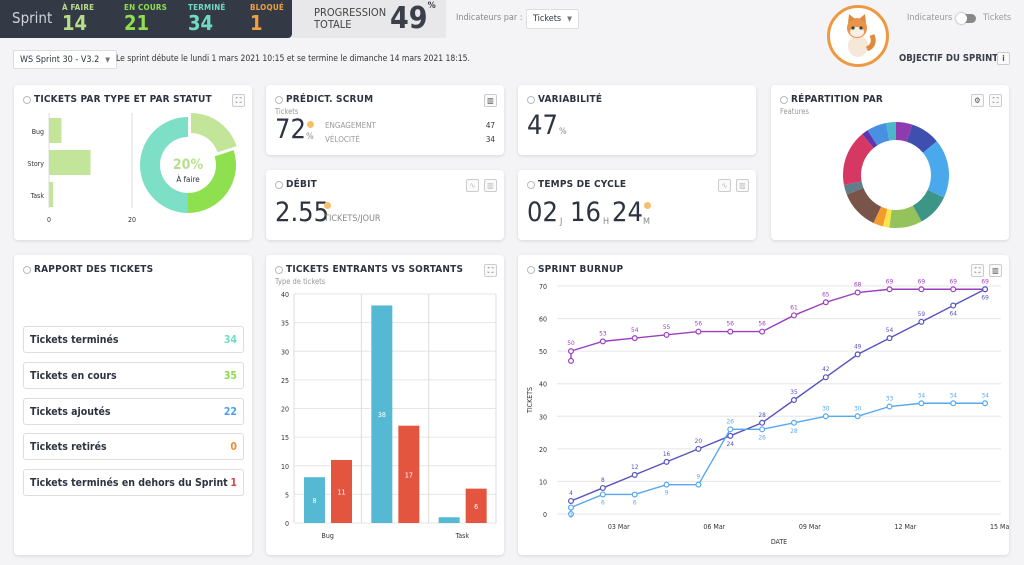 This screenshot has height=565, width=1024. What do you see at coordinates (78, 19) in the screenshot?
I see `stat-todo: À FAIRE 14` at bounding box center [78, 19].